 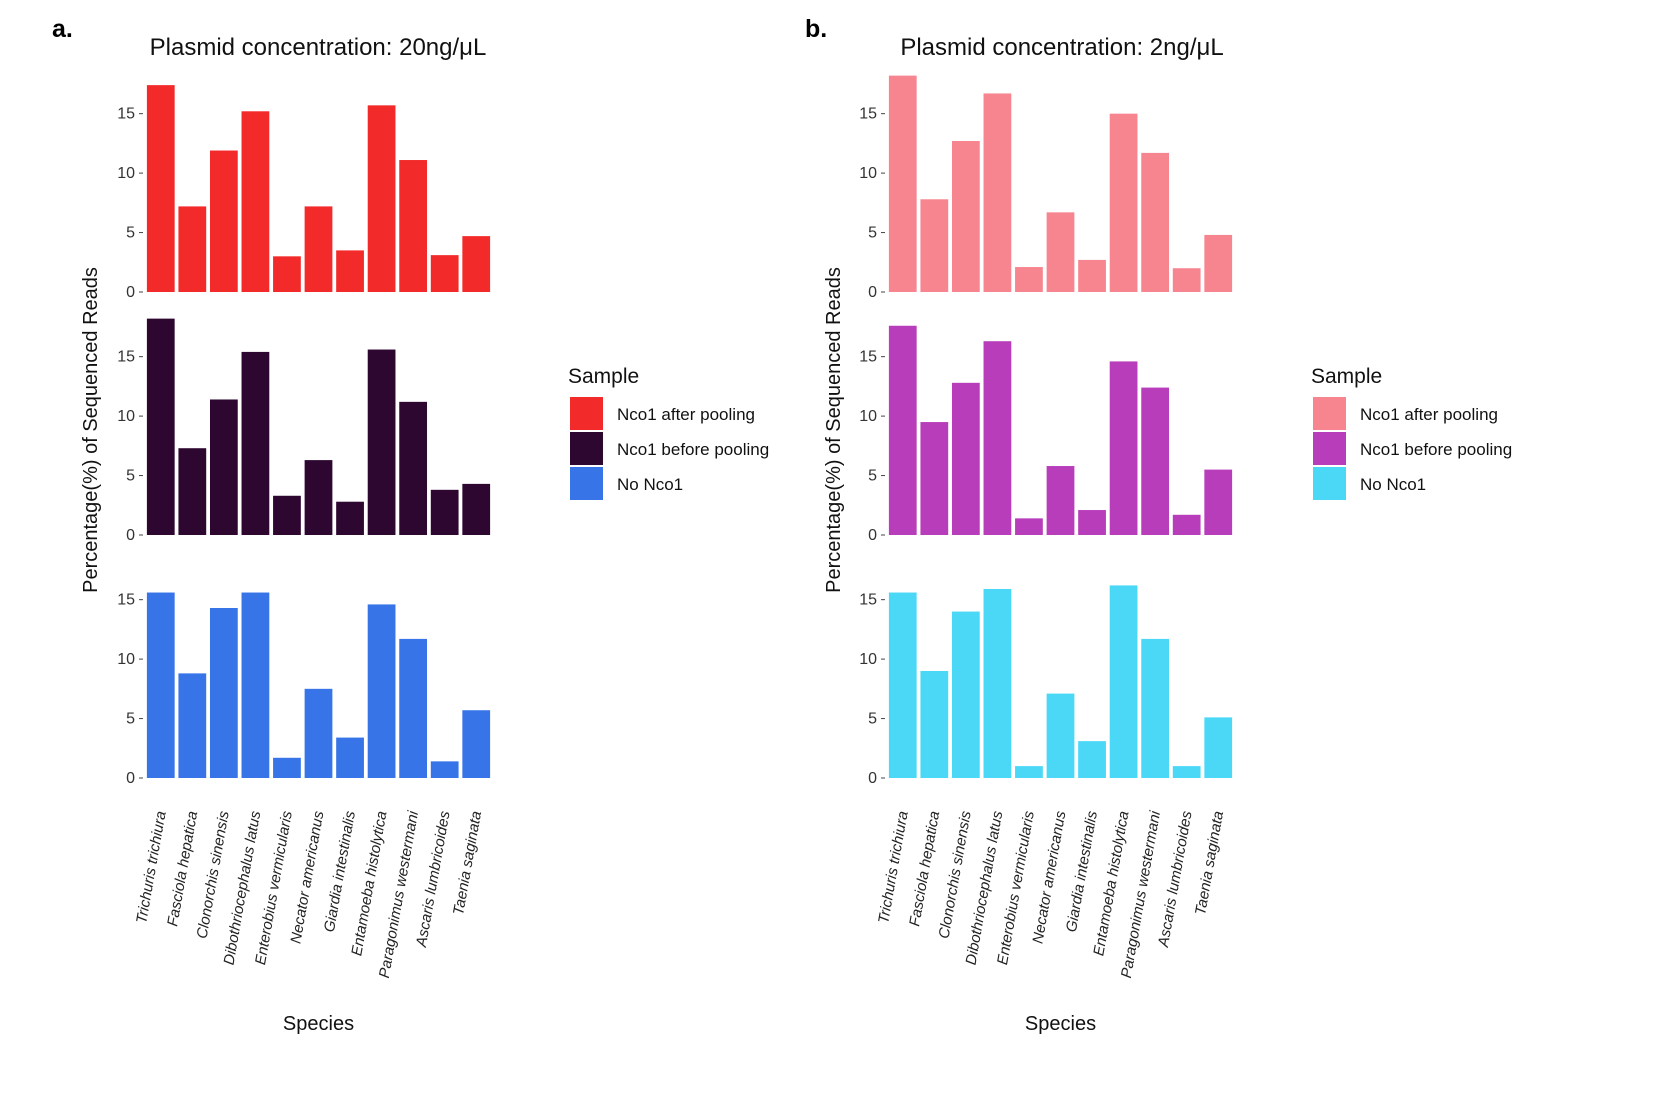 I want to click on x-tick-label: Fasciola hepatica, so click(x=924, y=869).